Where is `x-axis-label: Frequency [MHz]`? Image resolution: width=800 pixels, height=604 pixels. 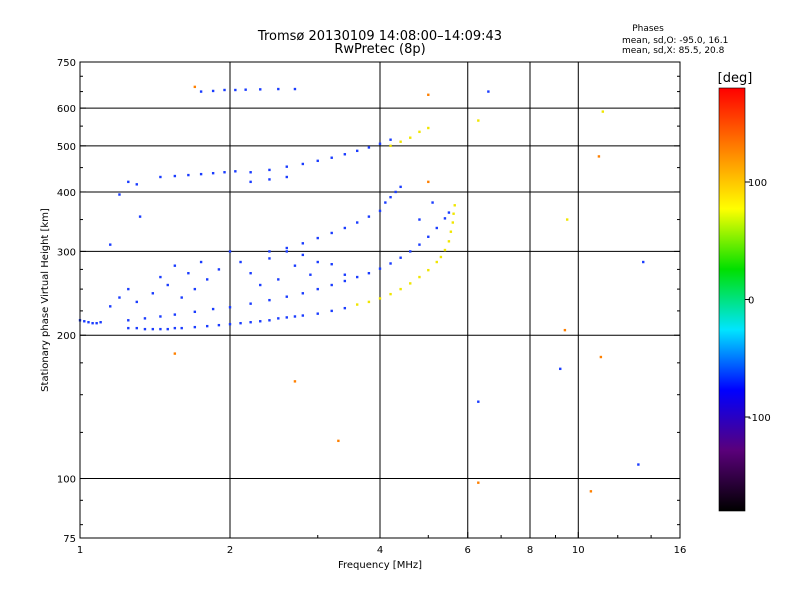
x-axis-label: Frequency [MHz] is located at coordinates (380, 565).